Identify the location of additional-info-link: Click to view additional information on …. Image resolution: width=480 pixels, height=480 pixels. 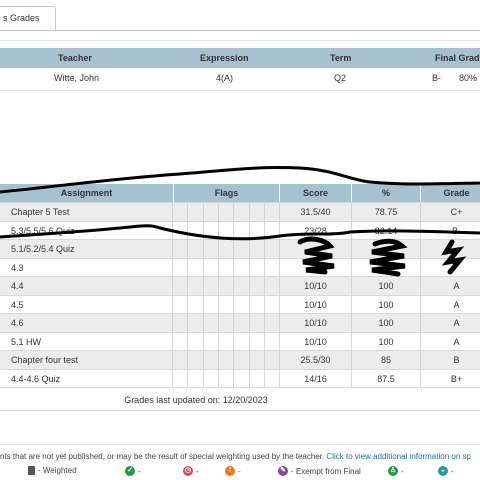
(398, 456).